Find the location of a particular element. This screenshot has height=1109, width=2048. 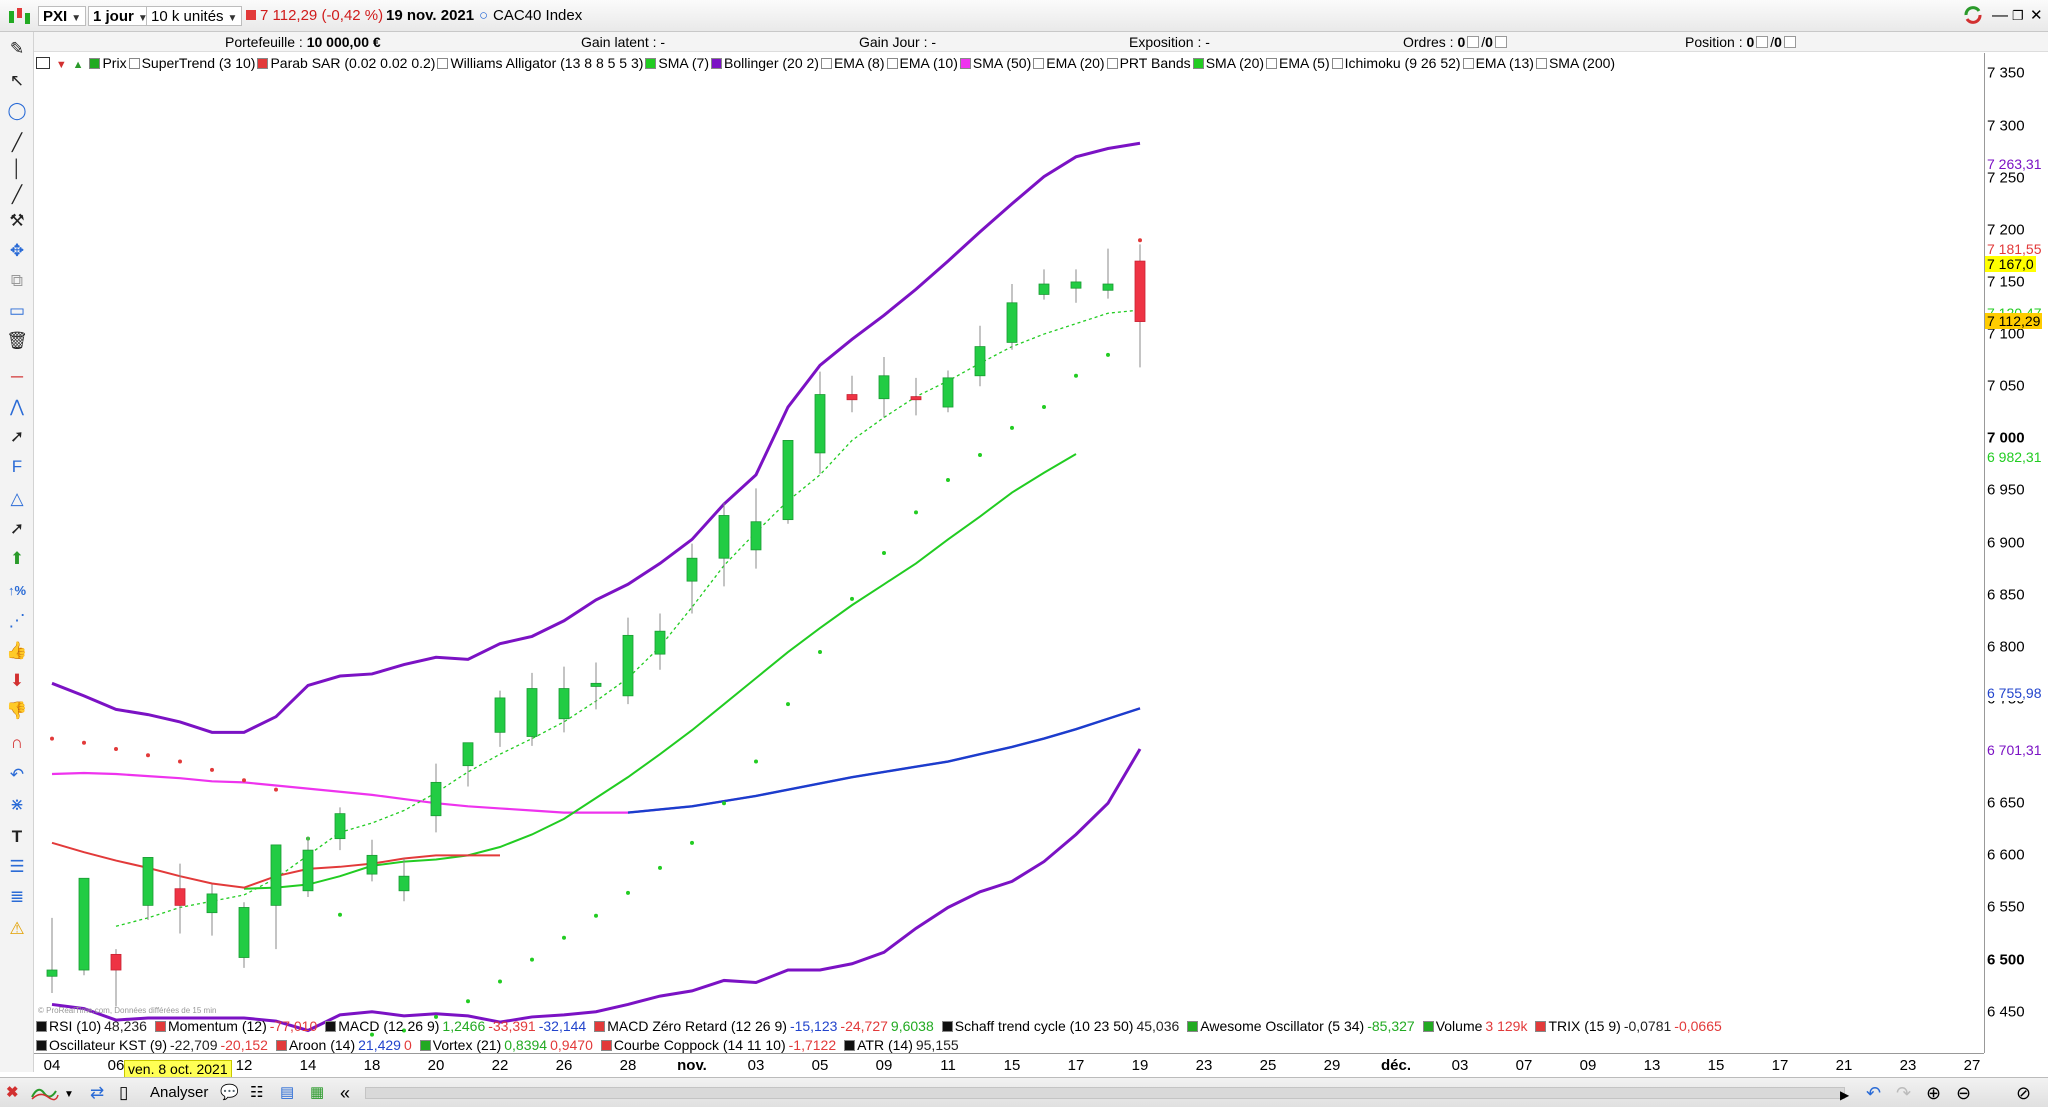

undo-drawing-icon: ↶ is located at coordinates (17, 774).